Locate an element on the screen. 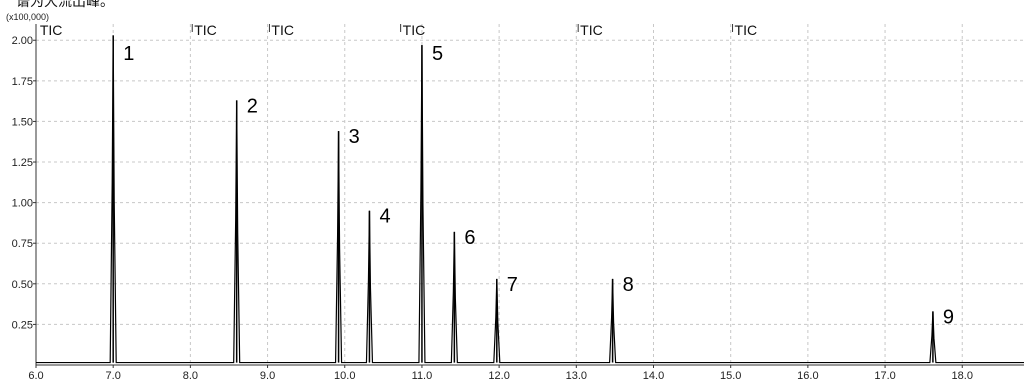 Image resolution: width=1027 pixels, height=383 pixels. top-caption: 谱为大流出峰。 is located at coordinates (65, 5).